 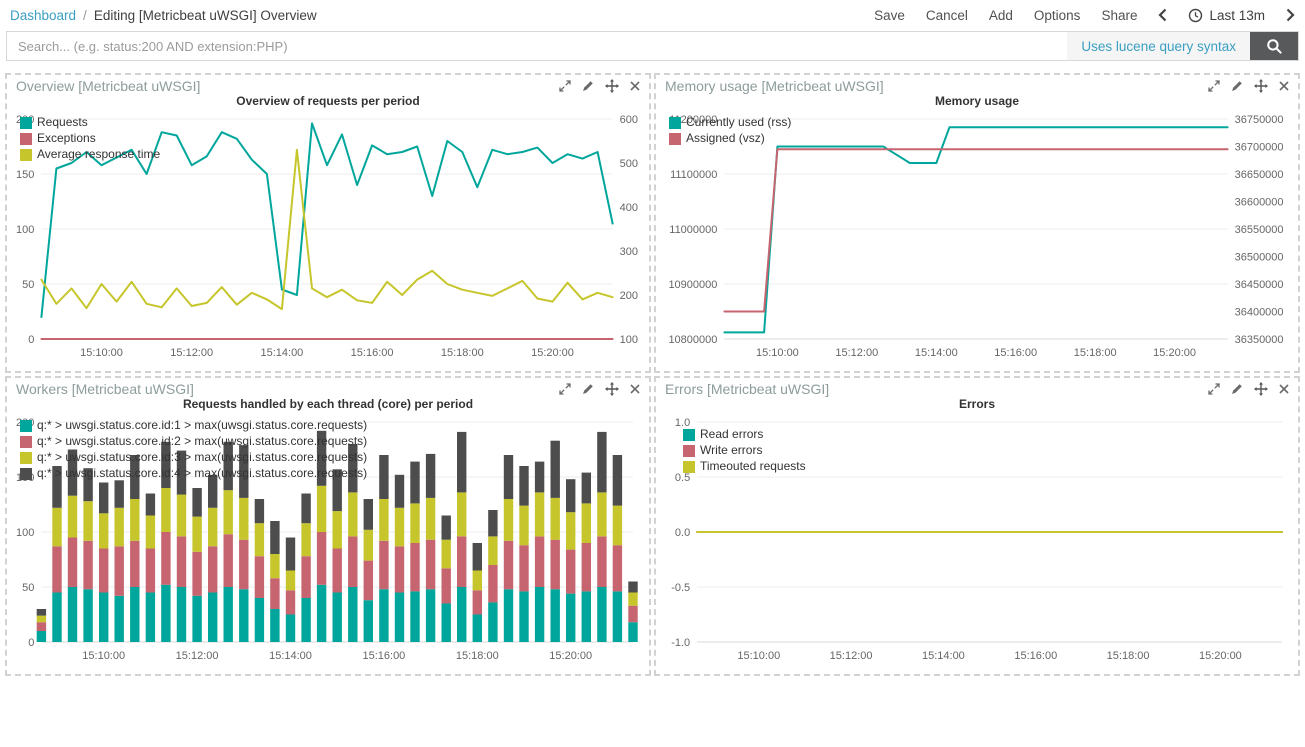 What do you see at coordinates (1259, 258) in the screenshot?
I see `svg-text: 36500000` at bounding box center [1259, 258].